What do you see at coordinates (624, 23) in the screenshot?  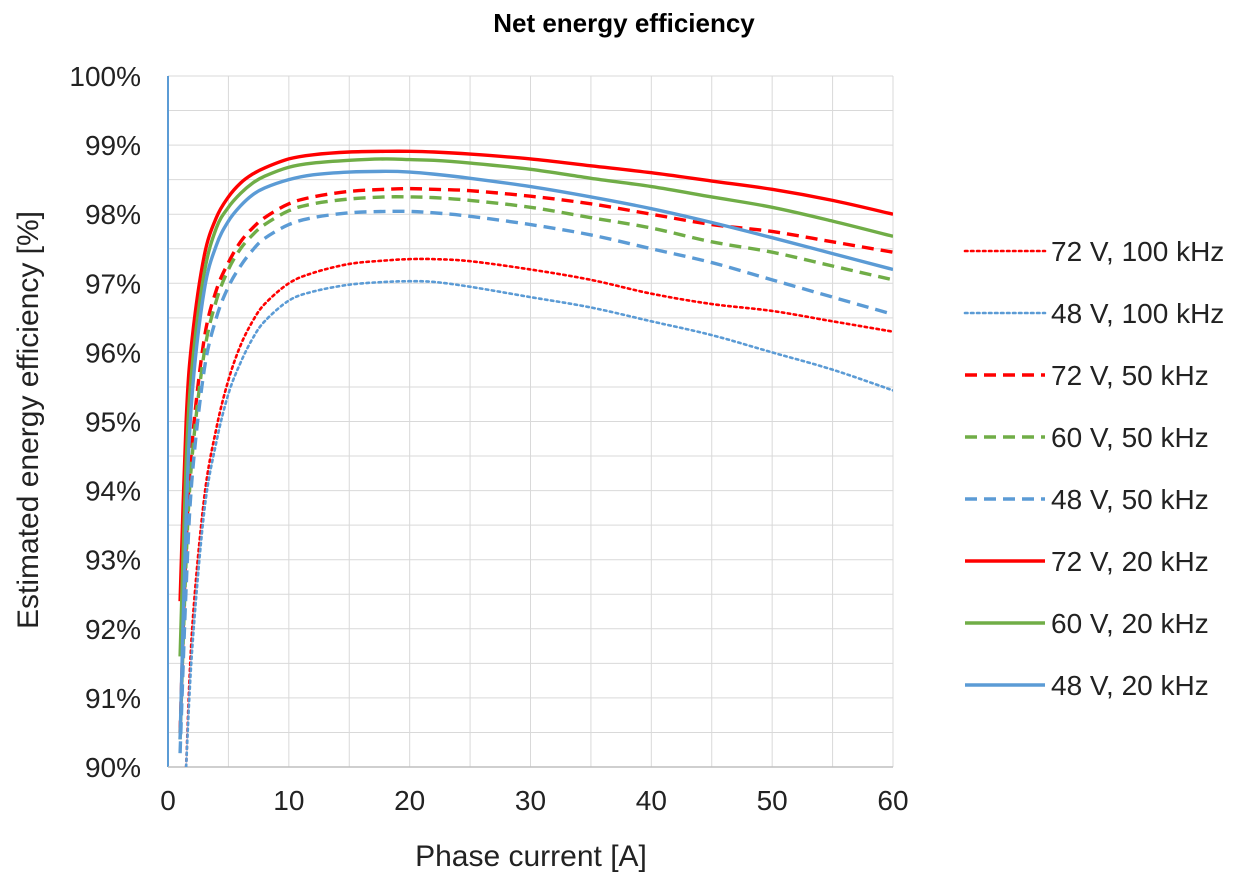 I see `chart-title: Net energy efficiency` at bounding box center [624, 23].